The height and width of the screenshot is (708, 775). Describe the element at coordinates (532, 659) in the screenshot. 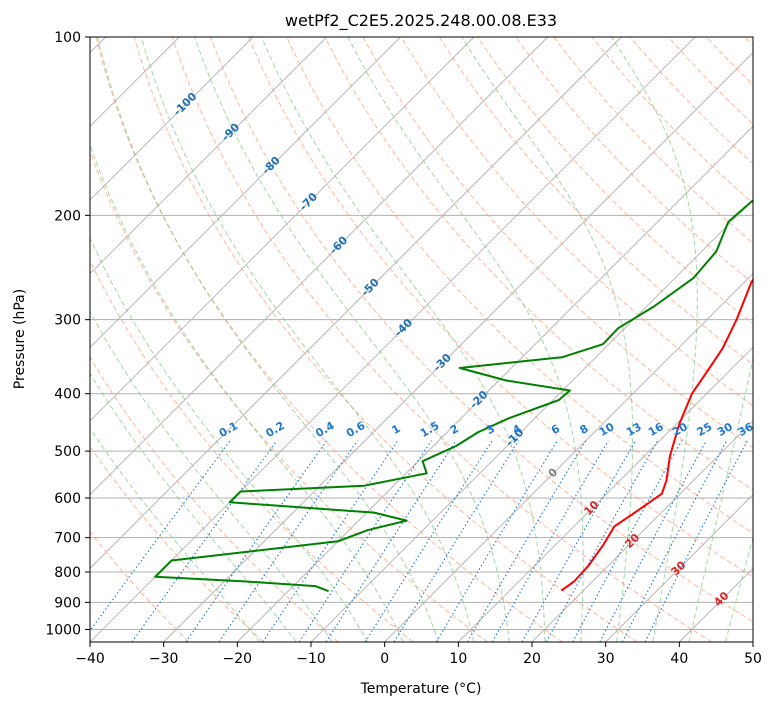

I see `x-tick-label: 20` at that location.